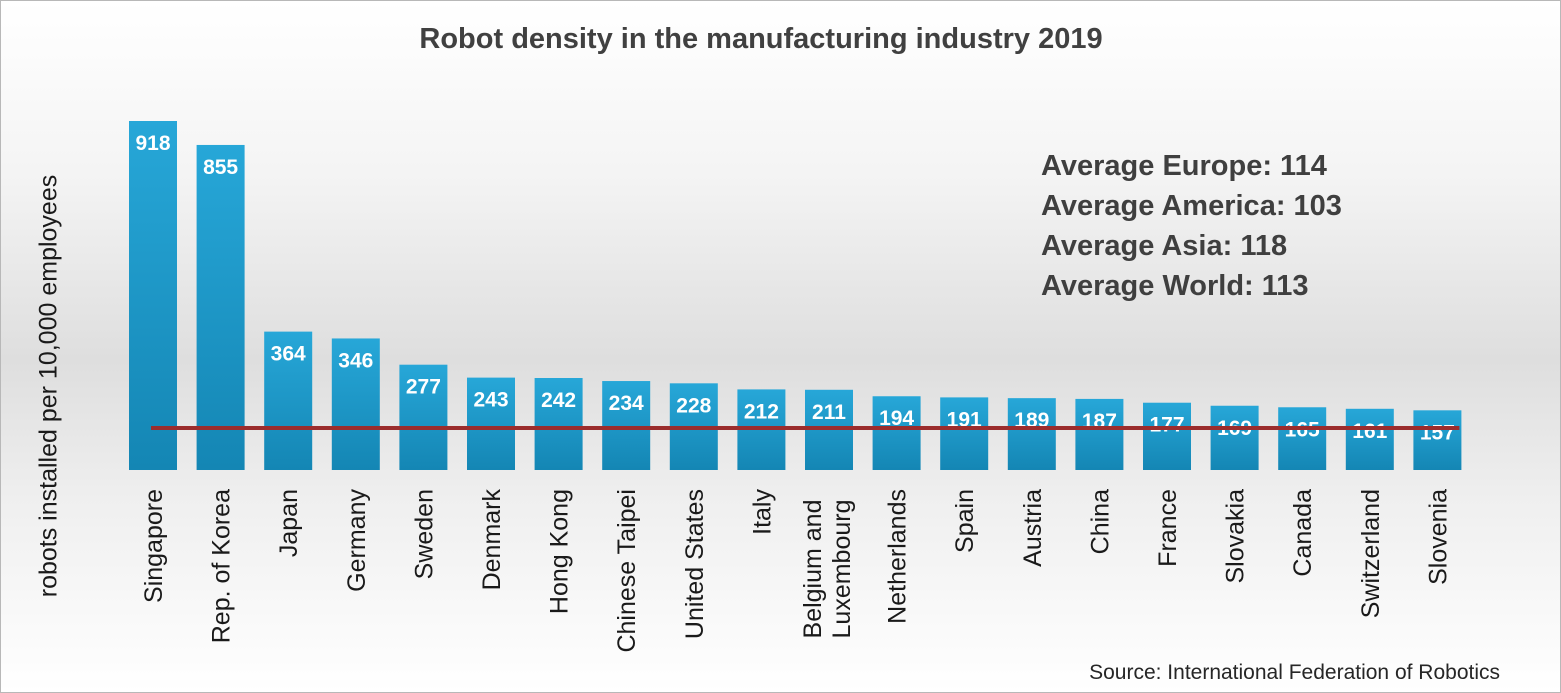  I want to click on x-tick-label: Spain, so click(965, 521).